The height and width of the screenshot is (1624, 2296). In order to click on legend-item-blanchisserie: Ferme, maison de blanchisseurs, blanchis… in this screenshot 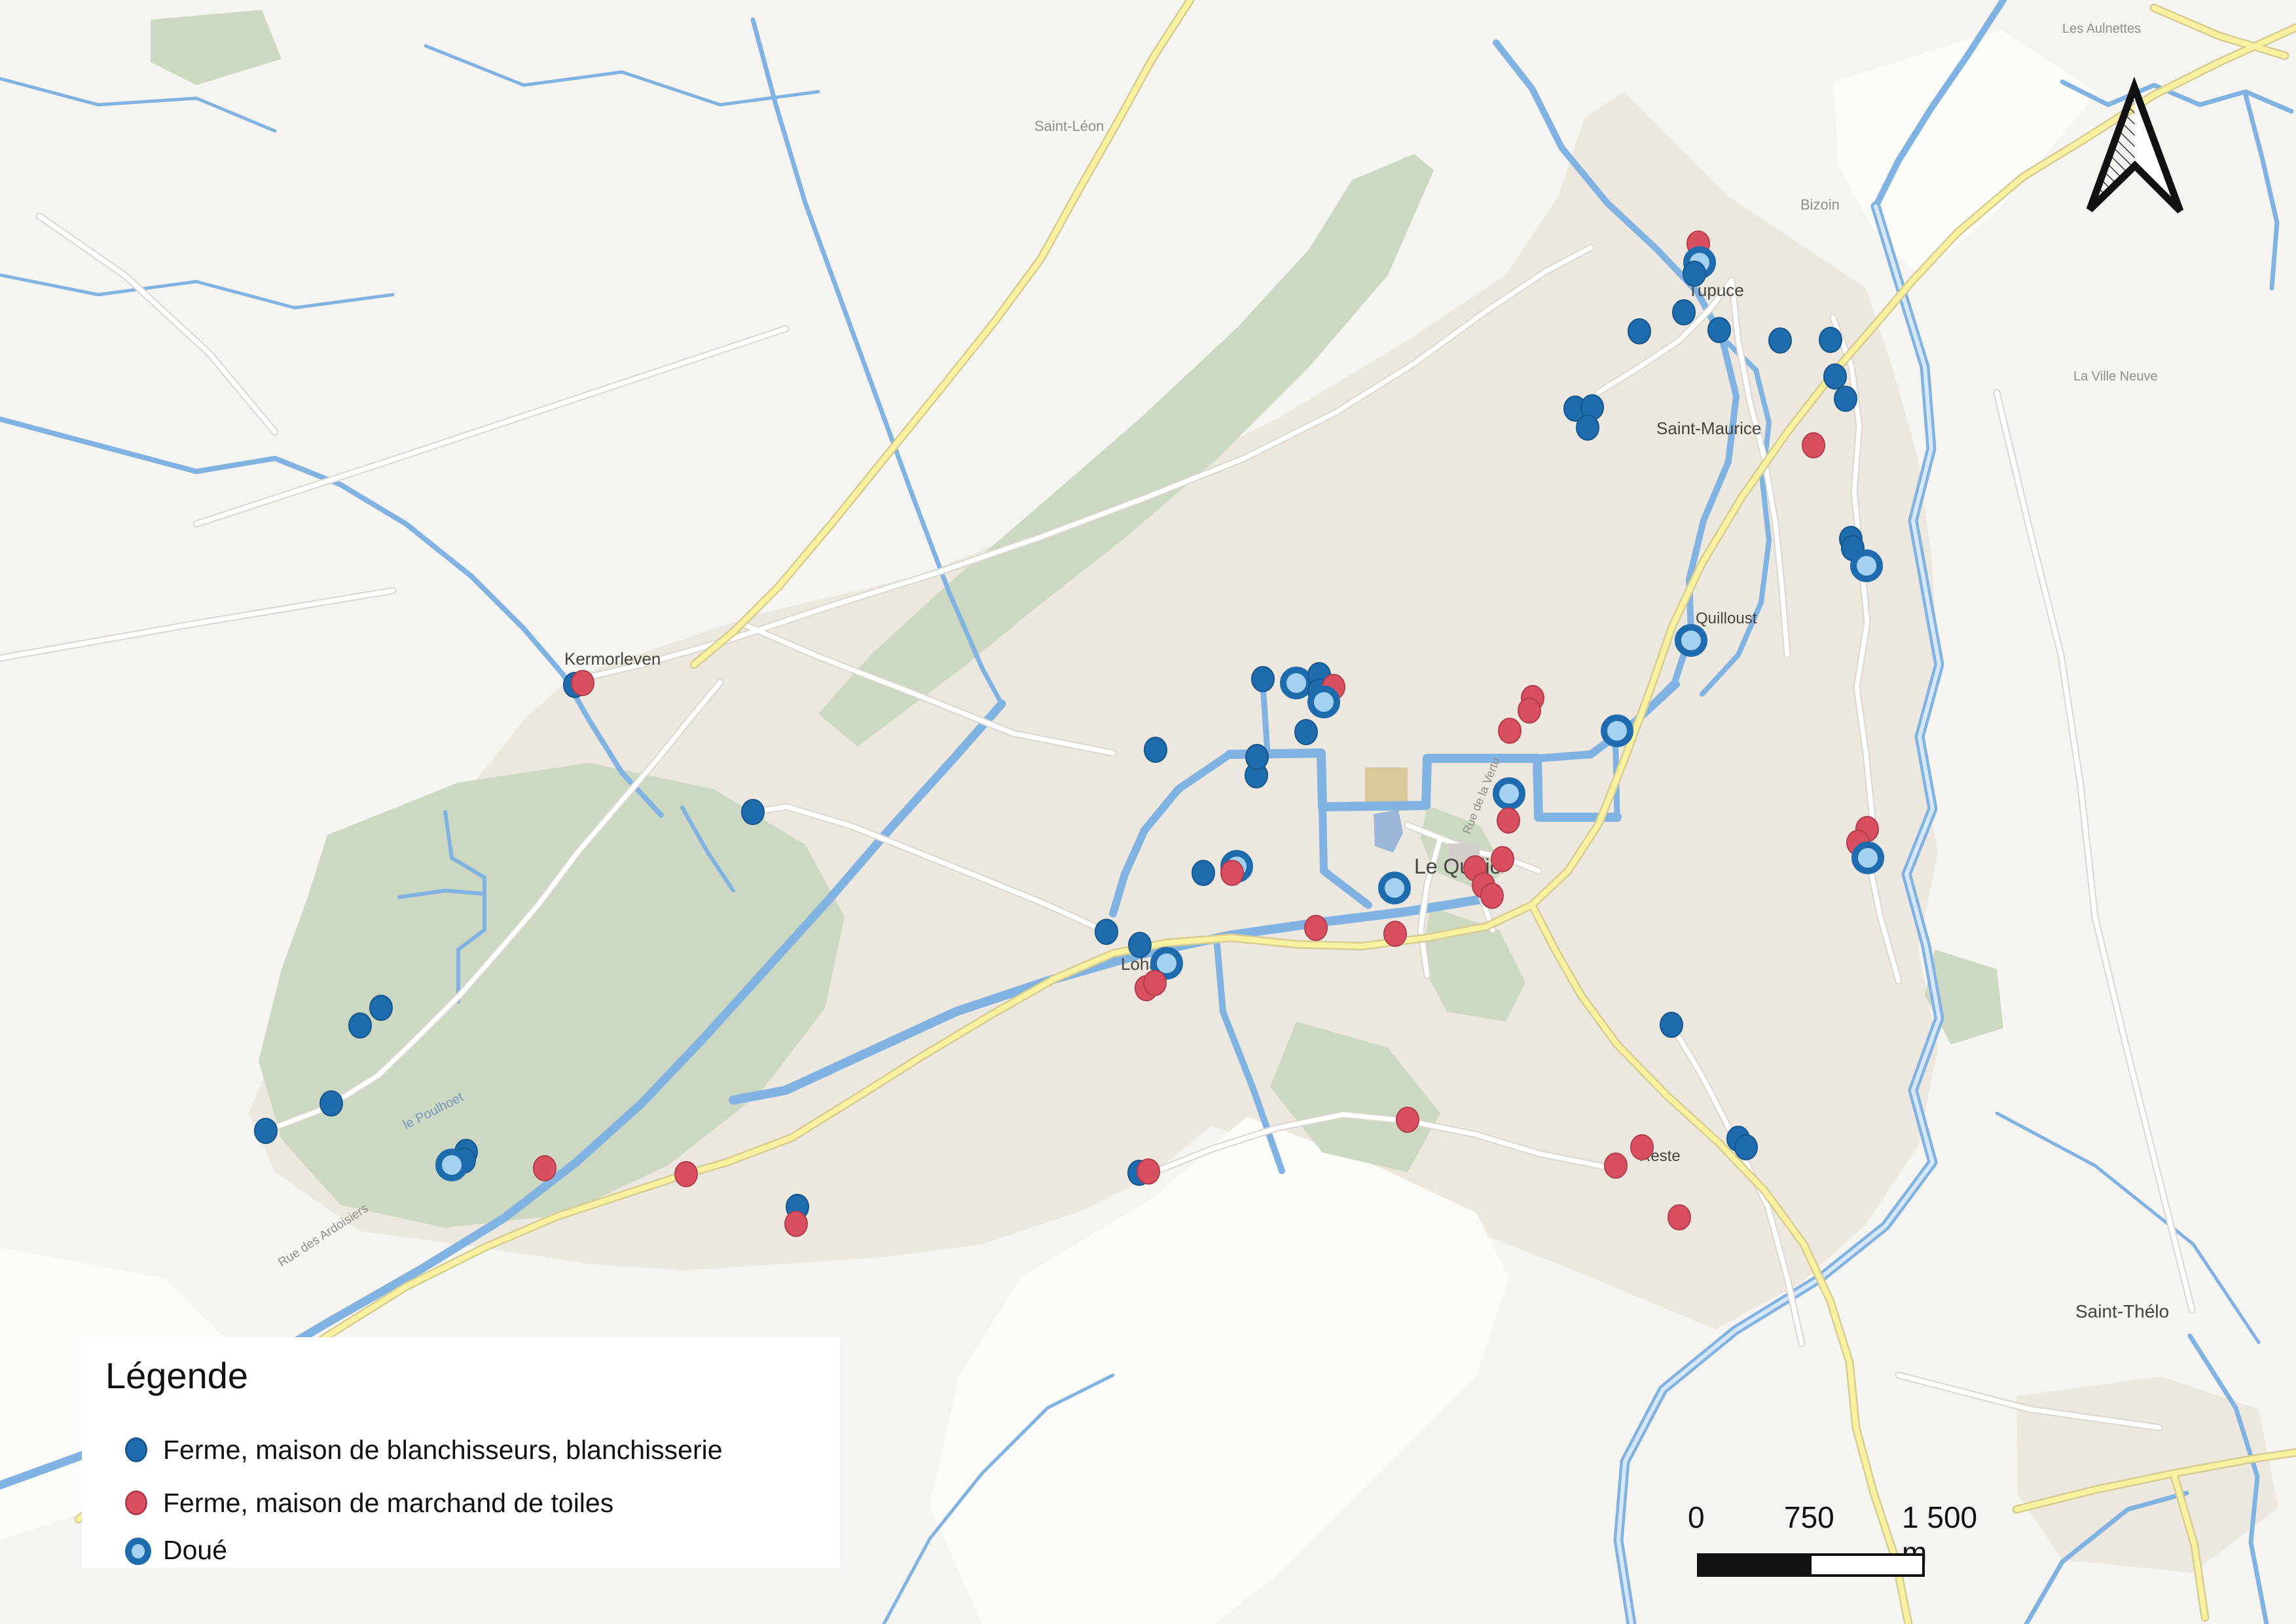, I will do `click(461, 1450)`.